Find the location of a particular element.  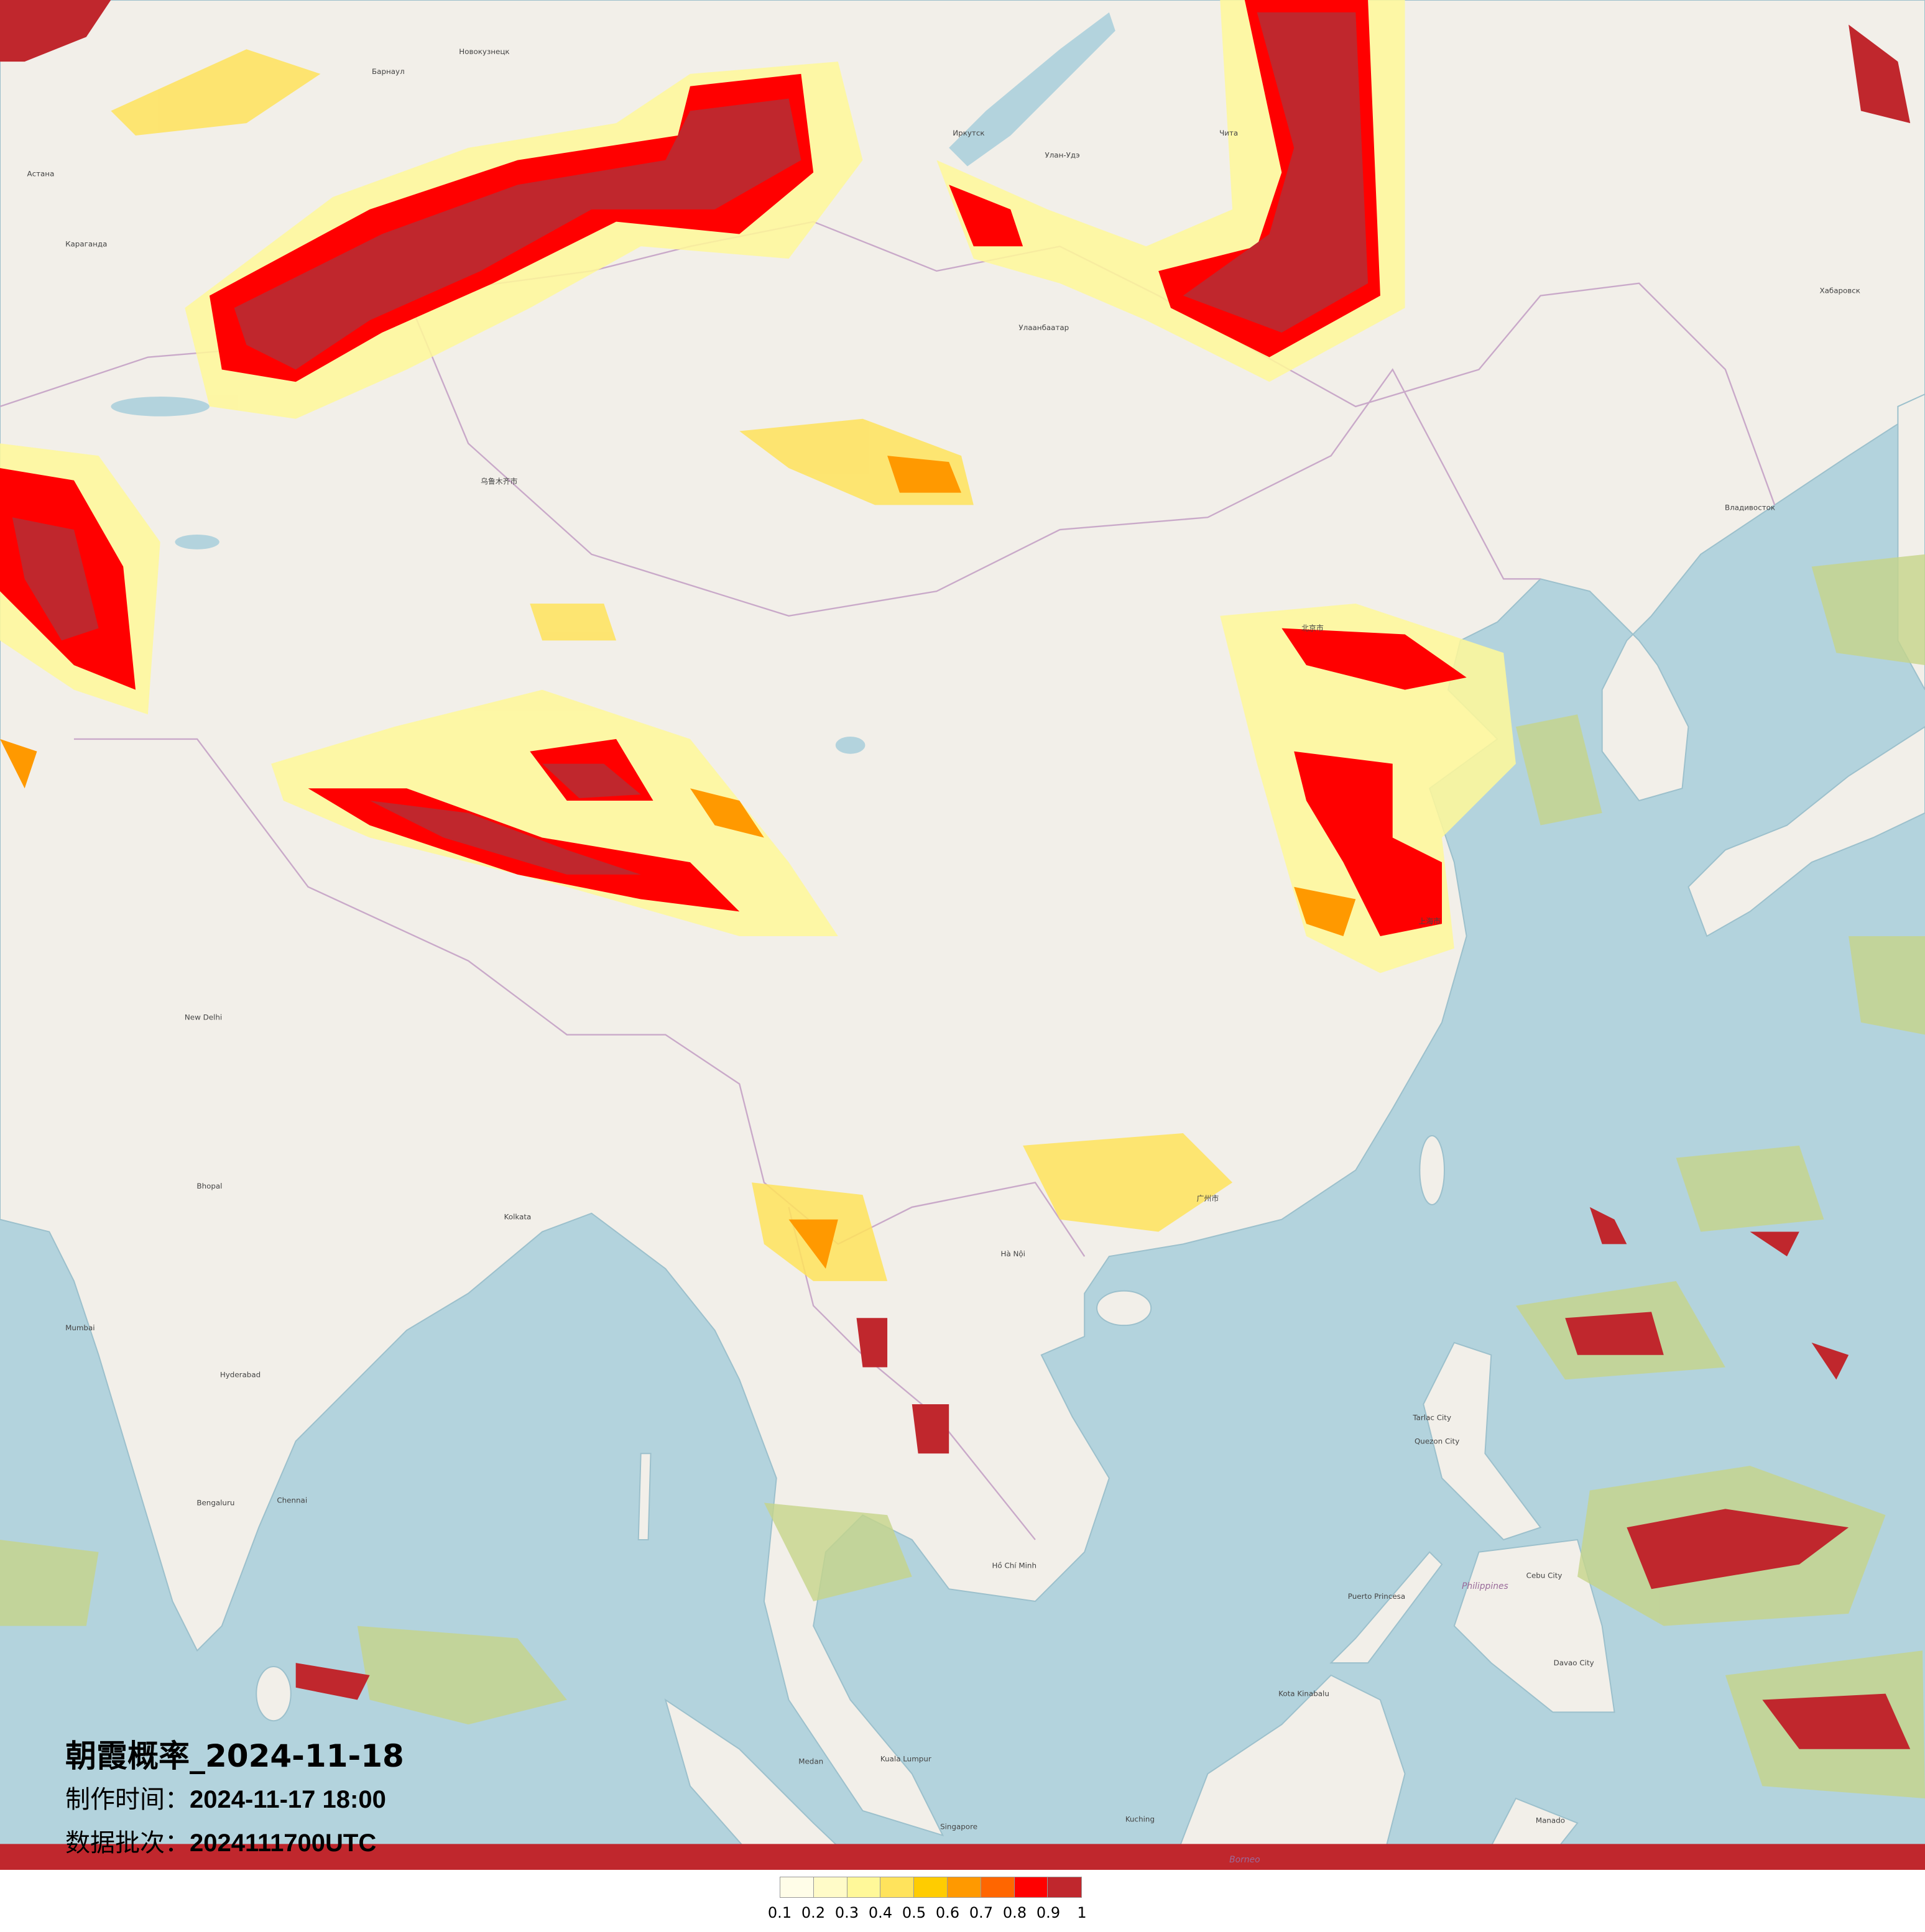

qinghai-lake is located at coordinates (850, 745).